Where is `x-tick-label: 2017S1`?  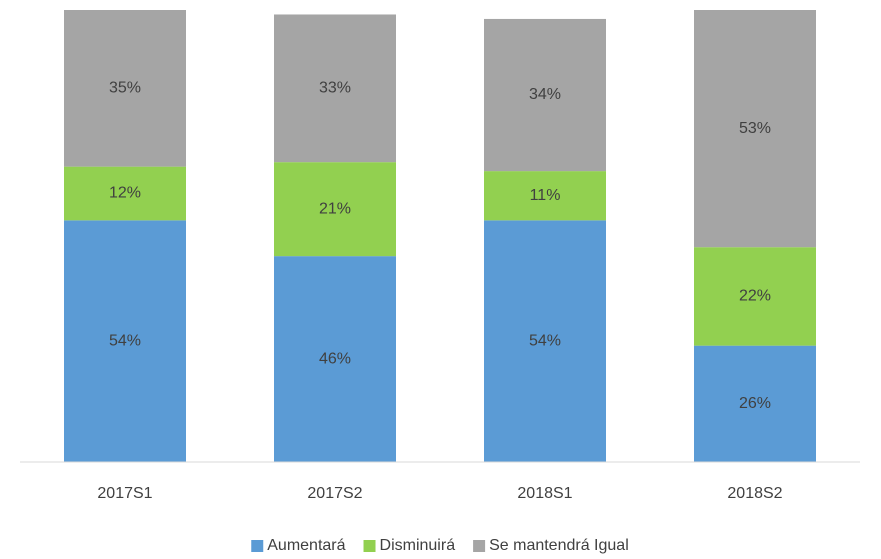 x-tick-label: 2017S1 is located at coordinates (124, 493).